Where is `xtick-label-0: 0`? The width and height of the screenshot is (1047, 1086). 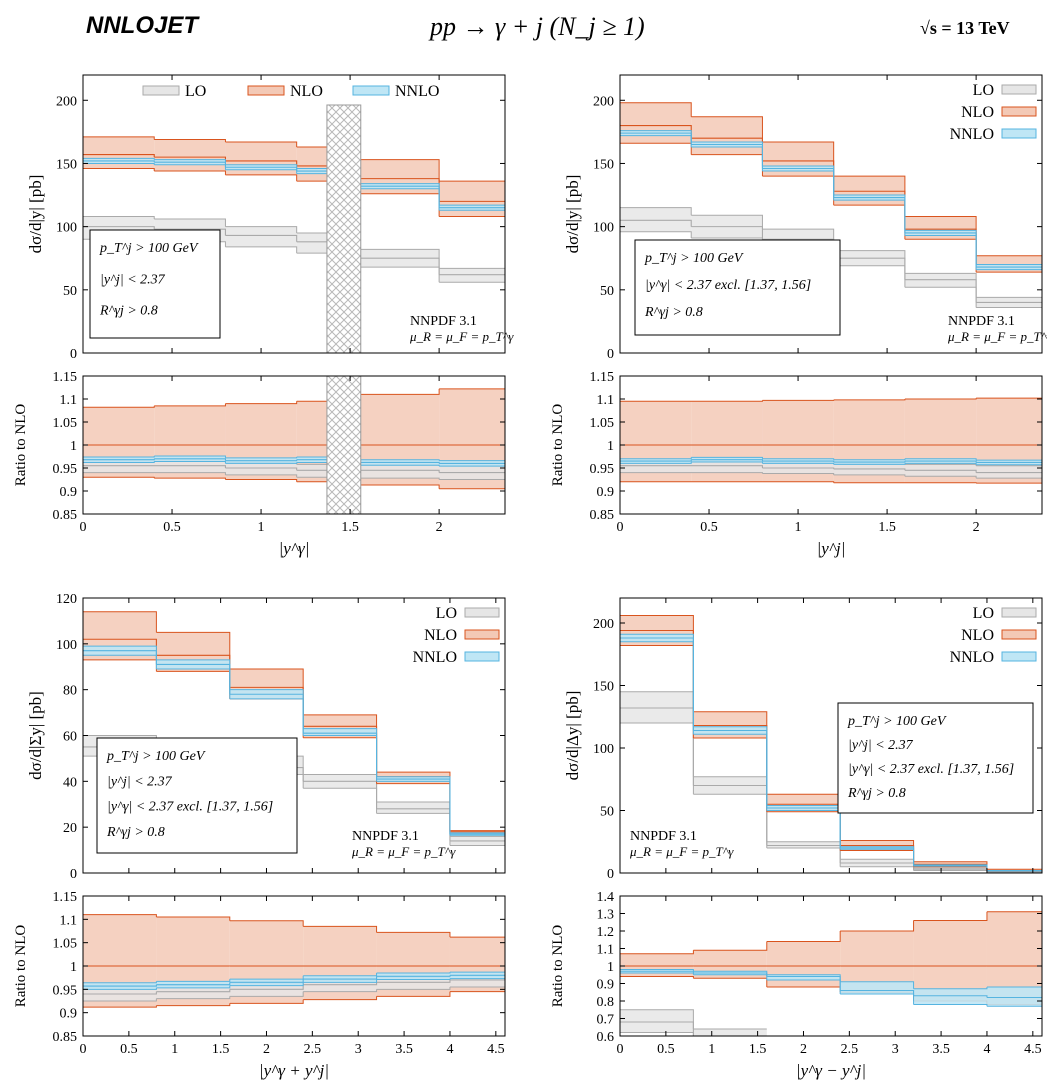
xtick-label-0: 0 is located at coordinates (83, 1049).